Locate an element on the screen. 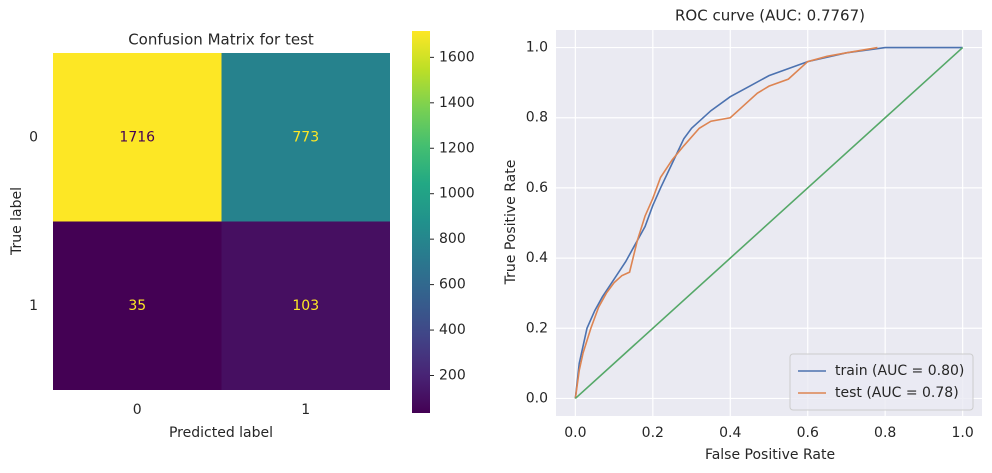 The width and height of the screenshot is (992, 473). colorbar-tick-label: 800 is located at coordinates (452, 239).